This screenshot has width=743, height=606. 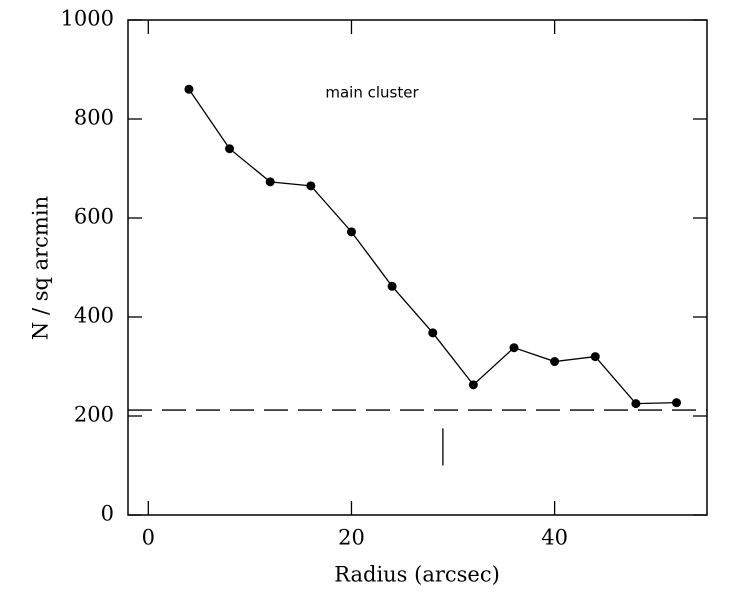 What do you see at coordinates (94, 118) in the screenshot?
I see `y-tick-label: 800` at bounding box center [94, 118].